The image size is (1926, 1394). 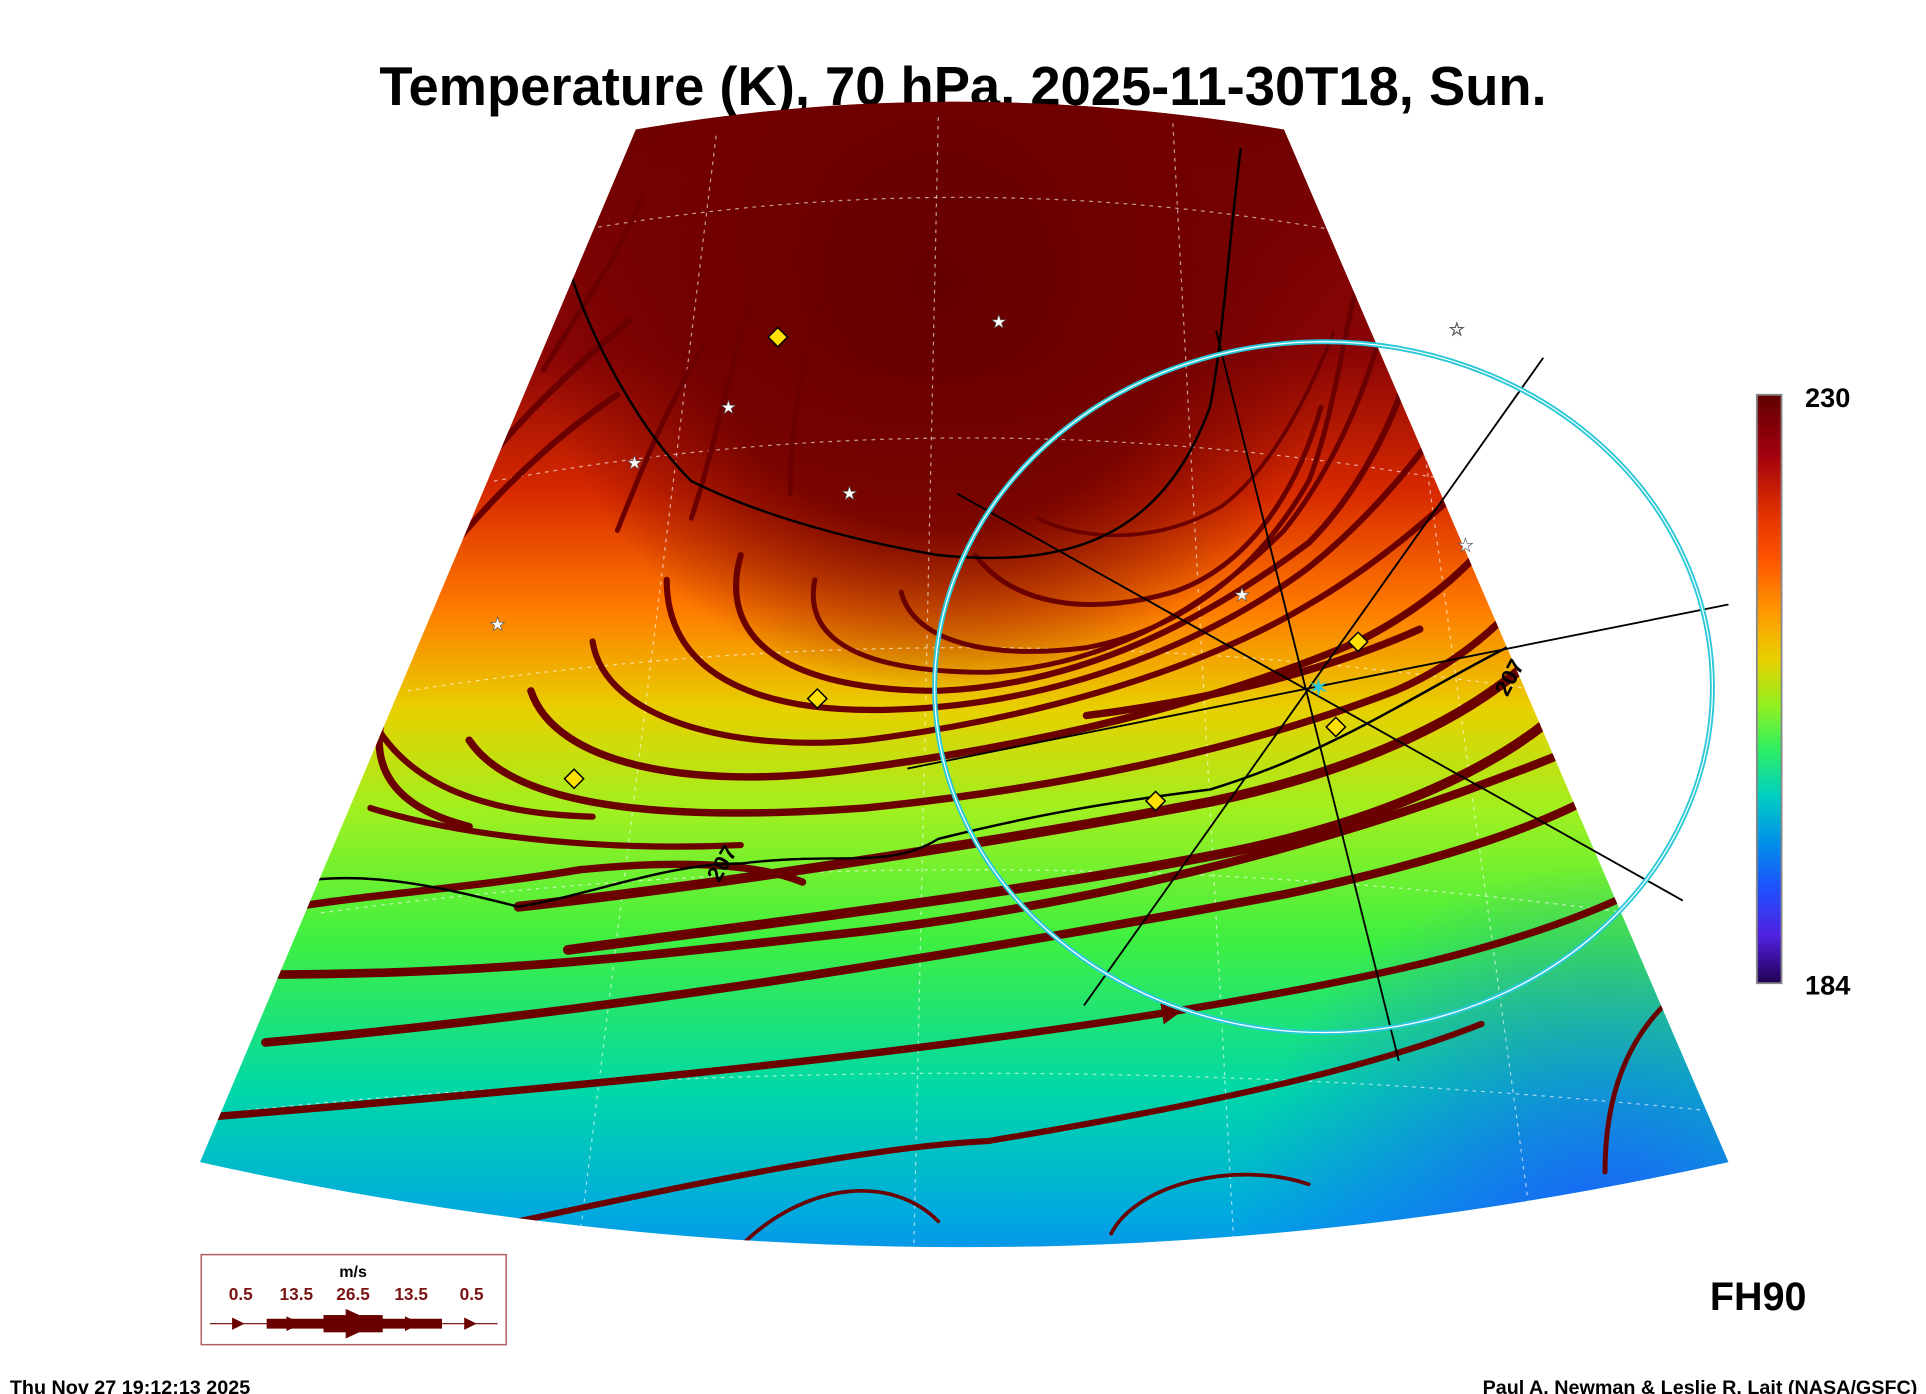 What do you see at coordinates (1318, 687) in the screenshot?
I see `target-center-star-icon: ✶` at bounding box center [1318, 687].